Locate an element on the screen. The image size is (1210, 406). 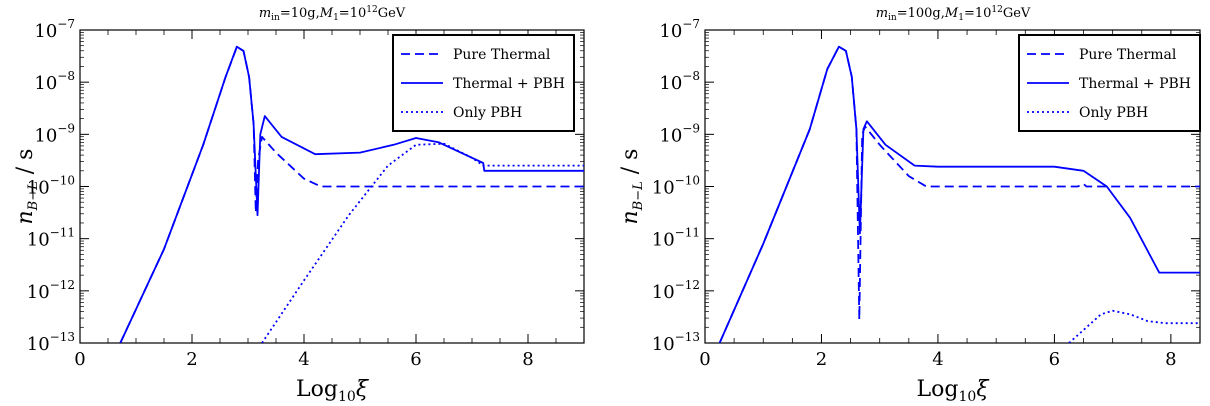
chart-title: min=10g,M1=1012GeV is located at coordinates (332, 14).